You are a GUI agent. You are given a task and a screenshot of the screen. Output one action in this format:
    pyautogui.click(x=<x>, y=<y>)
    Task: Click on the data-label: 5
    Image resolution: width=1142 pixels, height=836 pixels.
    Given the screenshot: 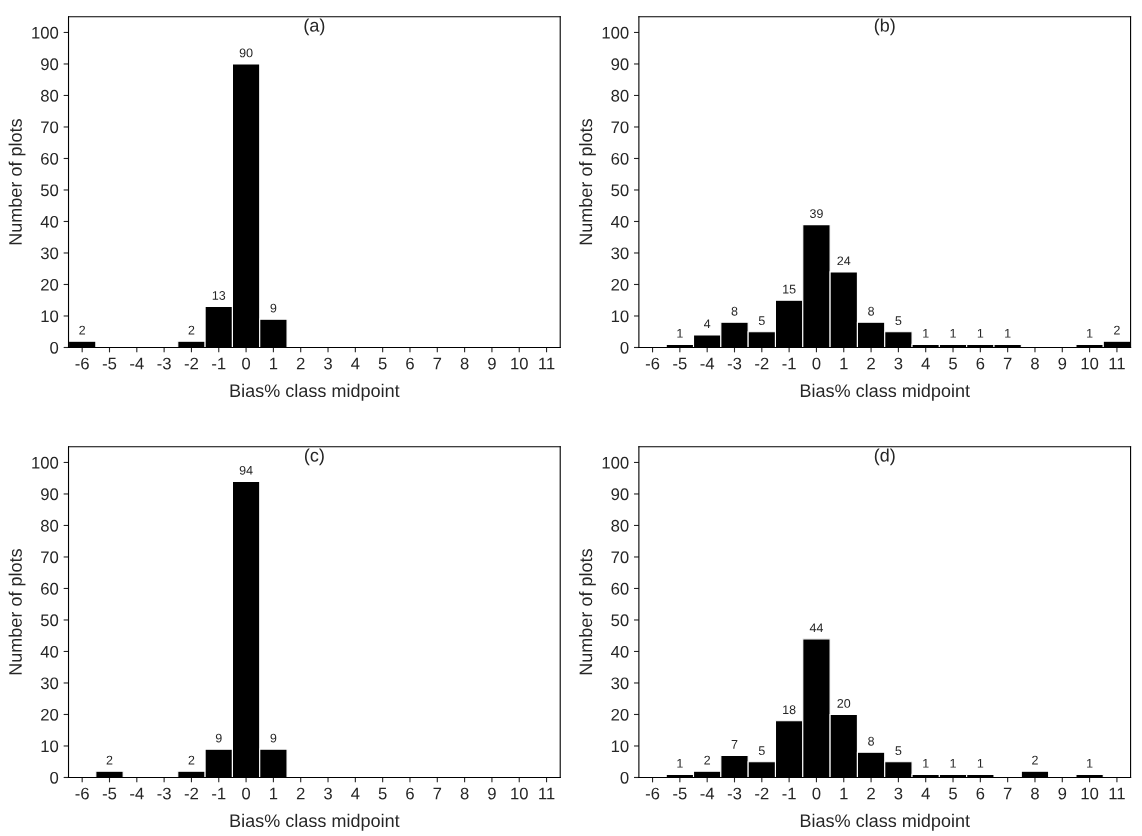 What is the action you would take?
    pyautogui.click(x=761, y=751)
    